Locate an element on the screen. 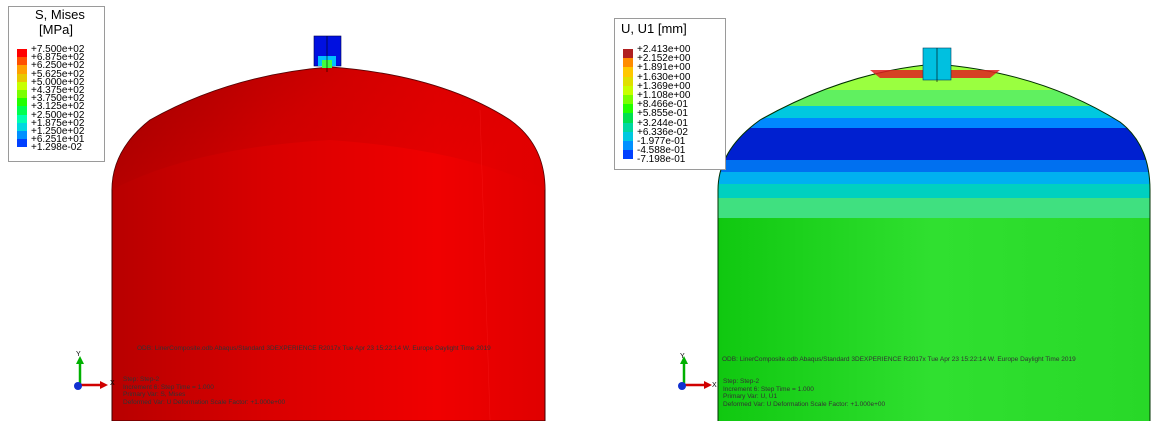 Image resolution: width=1151 pixels, height=421 pixels. legend-value: +3.125e+02 is located at coordinates (58, 107).